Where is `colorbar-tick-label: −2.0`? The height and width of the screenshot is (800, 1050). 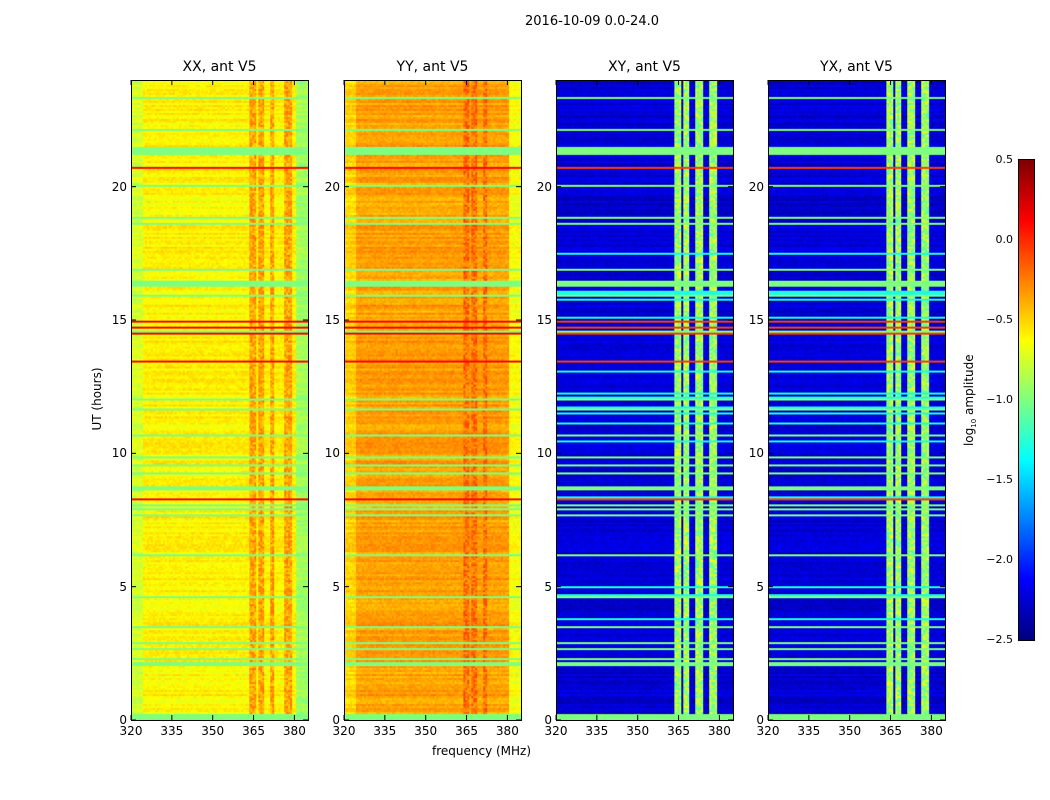
colorbar-tick-label: −2.0 is located at coordinates (999, 559).